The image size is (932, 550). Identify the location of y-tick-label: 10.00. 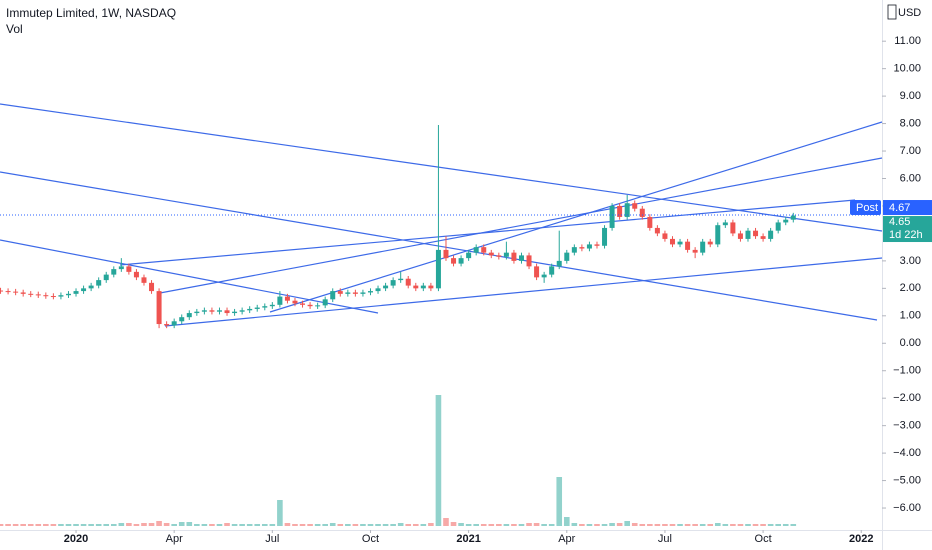
(907, 69).